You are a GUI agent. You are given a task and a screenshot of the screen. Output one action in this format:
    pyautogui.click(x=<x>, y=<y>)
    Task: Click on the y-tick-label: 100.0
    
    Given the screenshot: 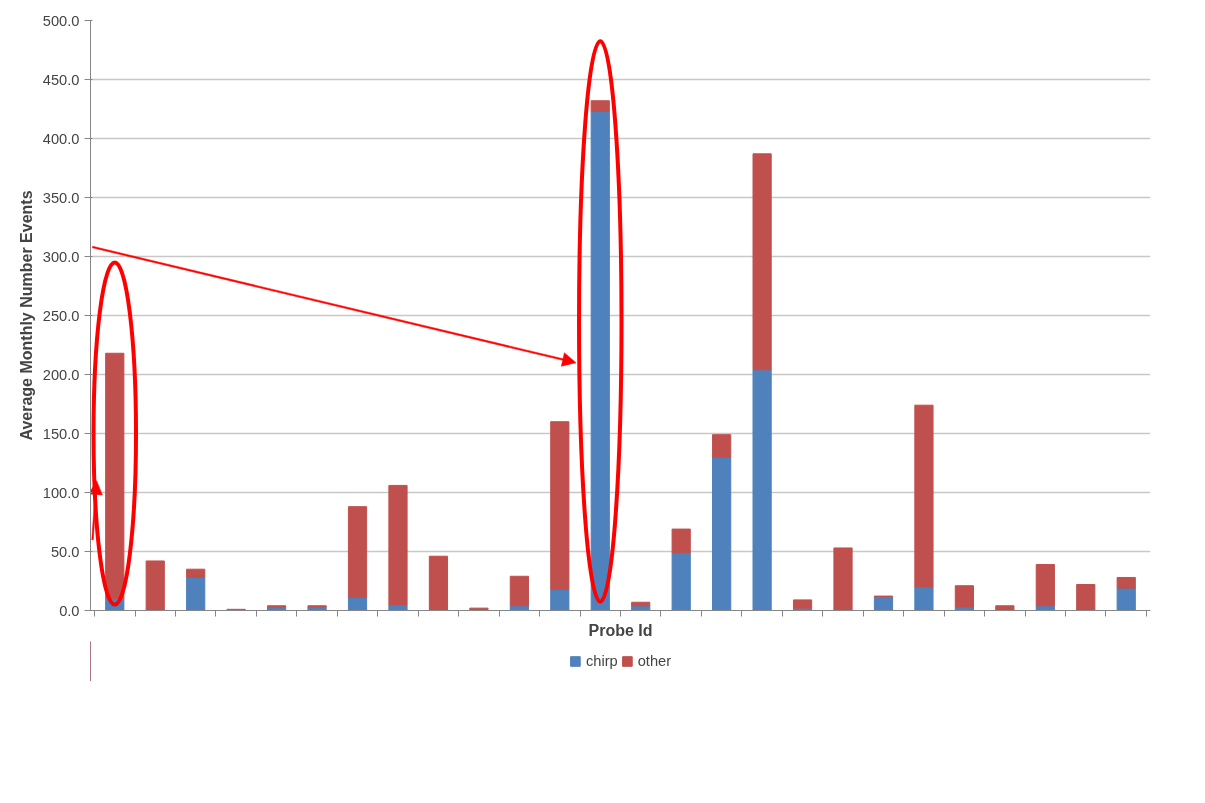 What is the action you would take?
    pyautogui.click(x=61, y=492)
    